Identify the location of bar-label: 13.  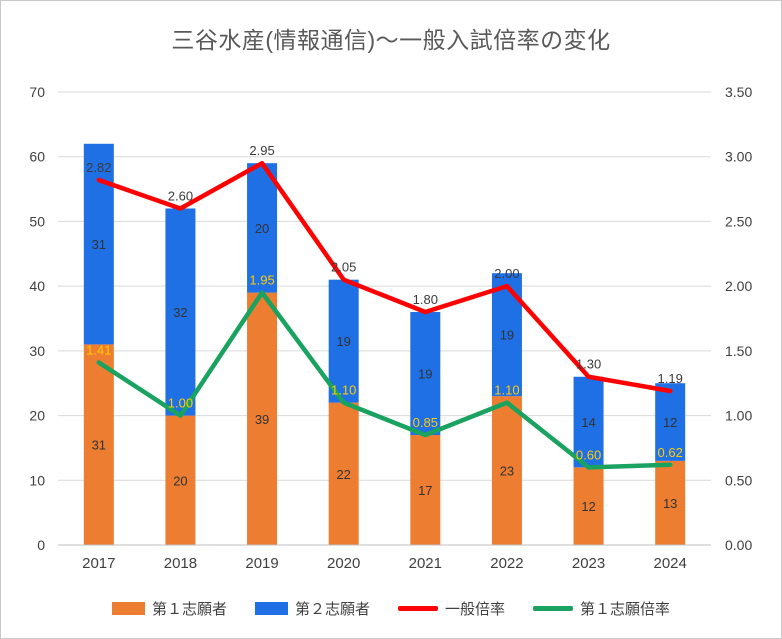
(670, 503).